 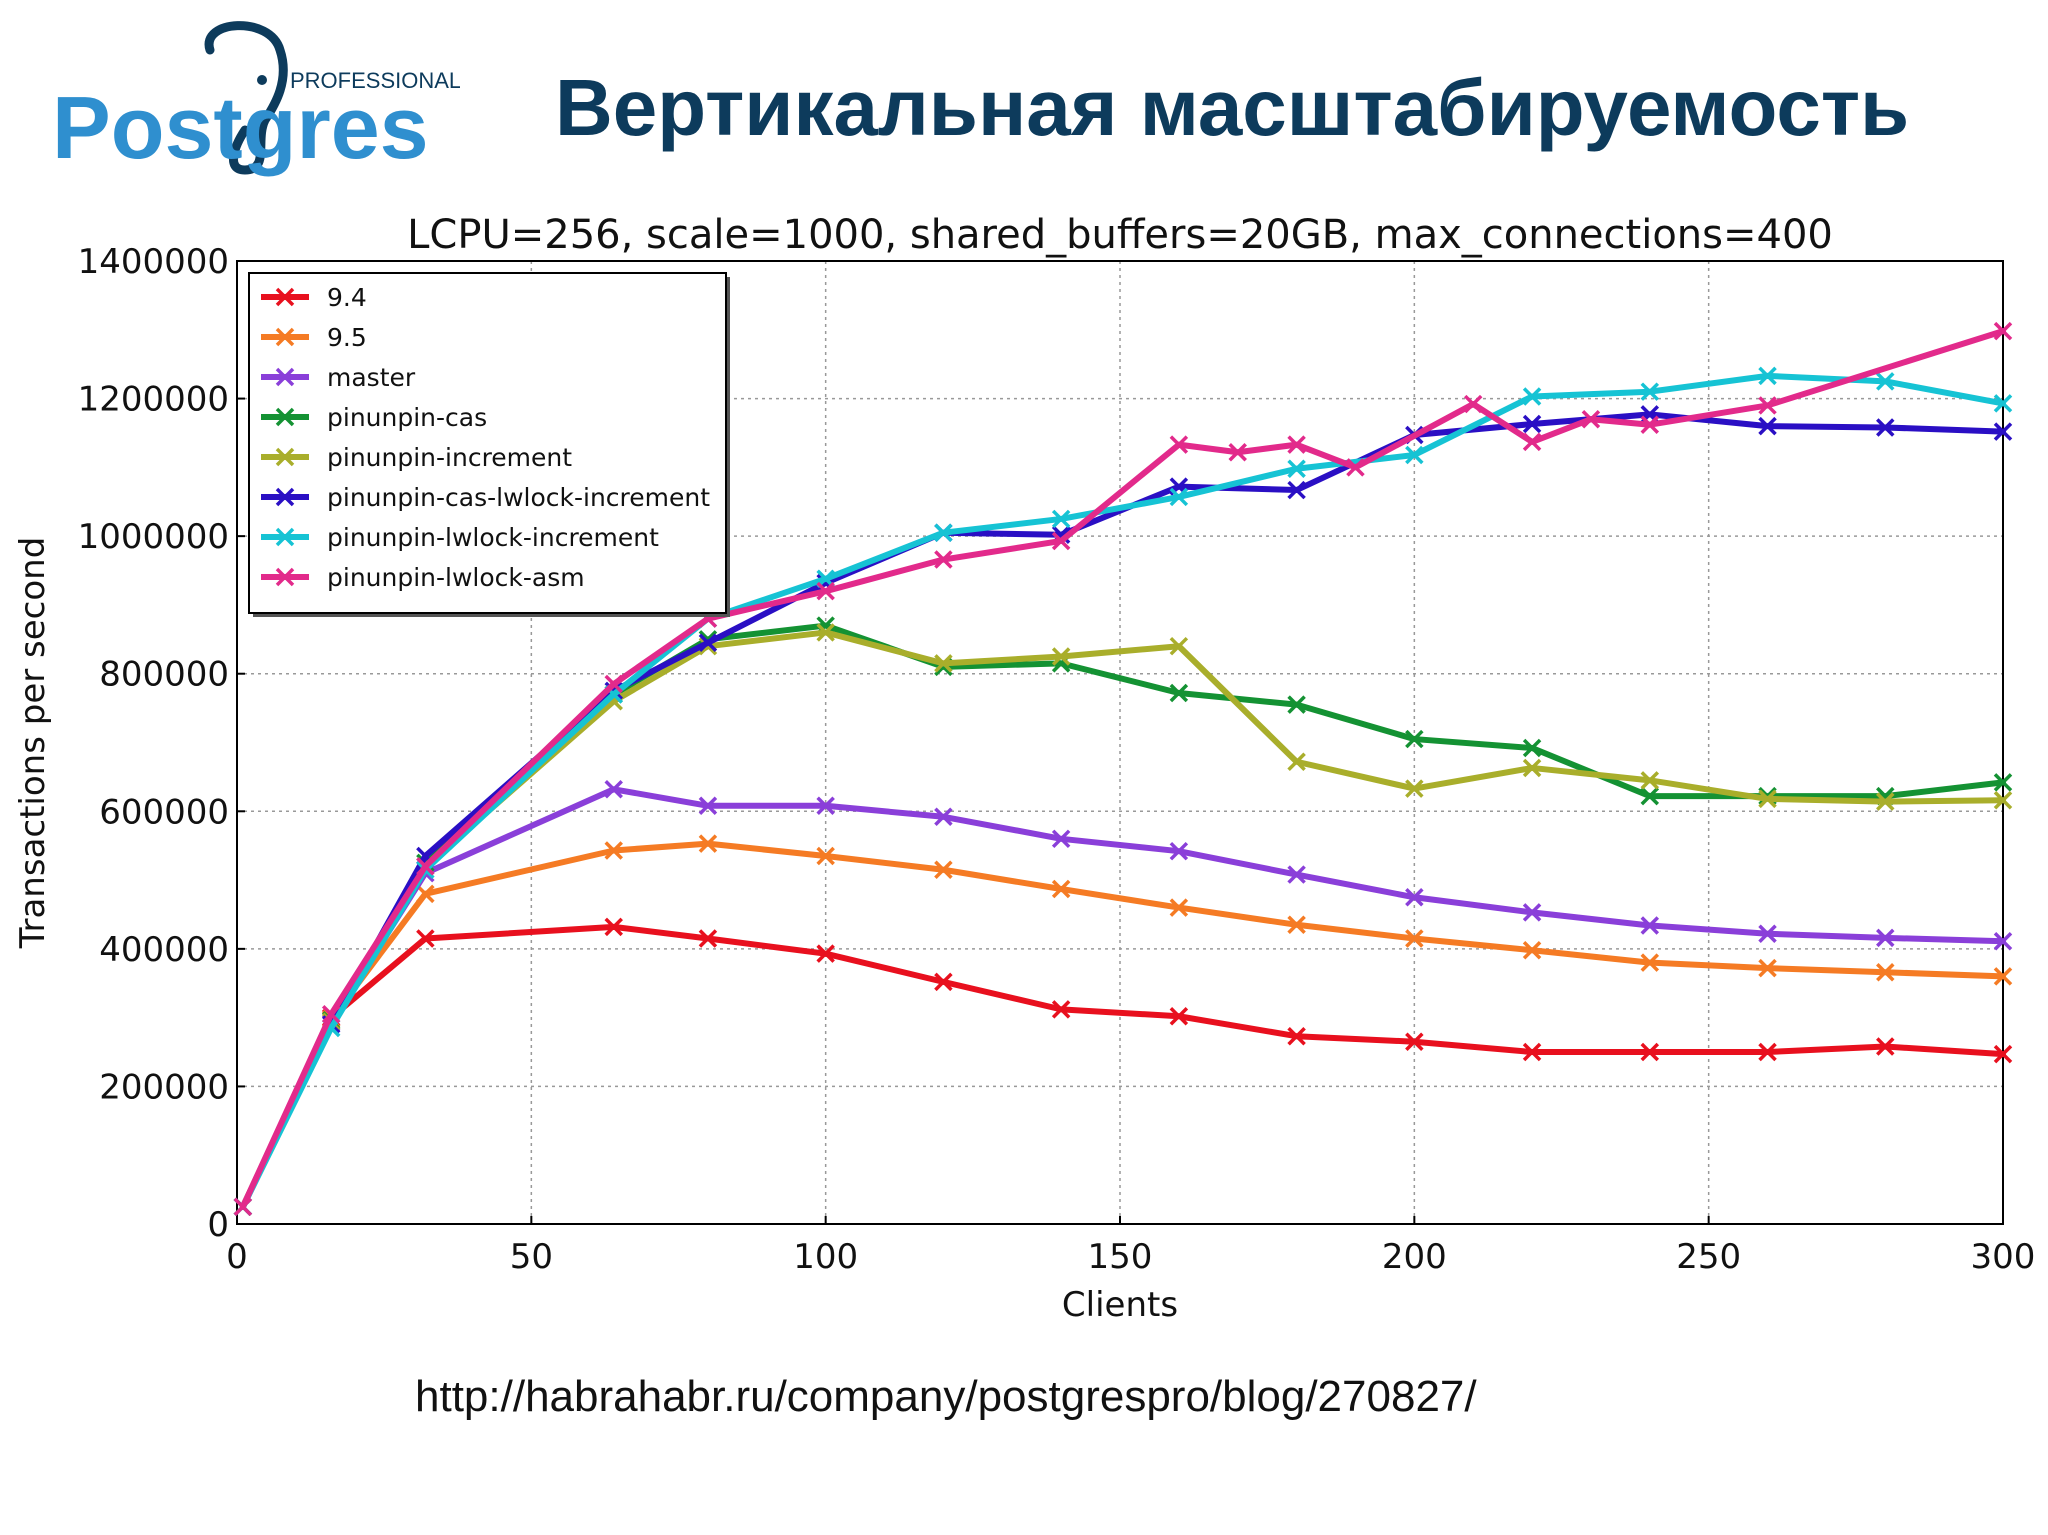 I want to click on legend-entry: pinunpin-cas, so click(x=407, y=417).